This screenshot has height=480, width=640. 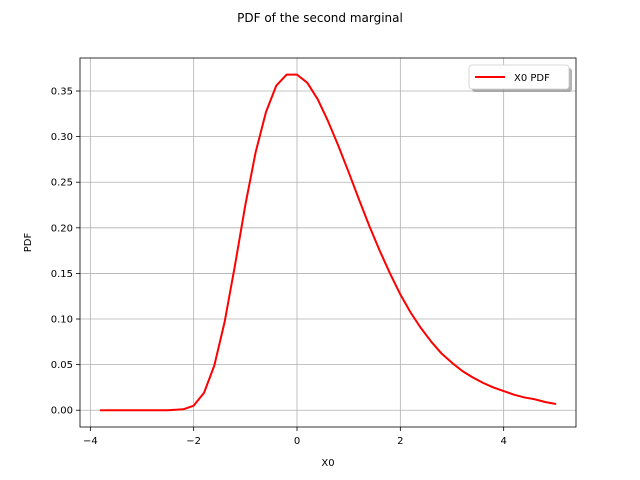 I want to click on y-axis: 0.00 0.05 0.10 0.15 0.20 0.25 0.30 0.35, so click(x=65, y=252).